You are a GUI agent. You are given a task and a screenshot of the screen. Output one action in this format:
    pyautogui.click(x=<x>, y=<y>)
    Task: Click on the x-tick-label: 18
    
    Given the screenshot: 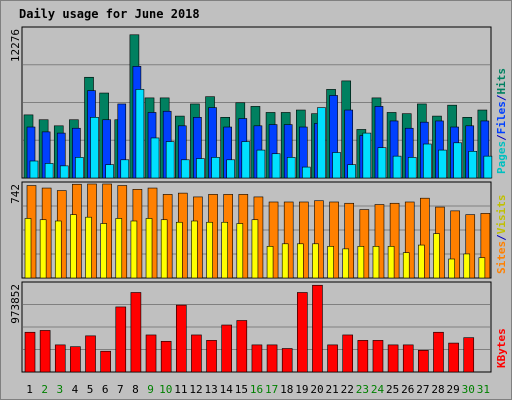 What is the action you would take?
    pyautogui.click(x=286, y=389)
    